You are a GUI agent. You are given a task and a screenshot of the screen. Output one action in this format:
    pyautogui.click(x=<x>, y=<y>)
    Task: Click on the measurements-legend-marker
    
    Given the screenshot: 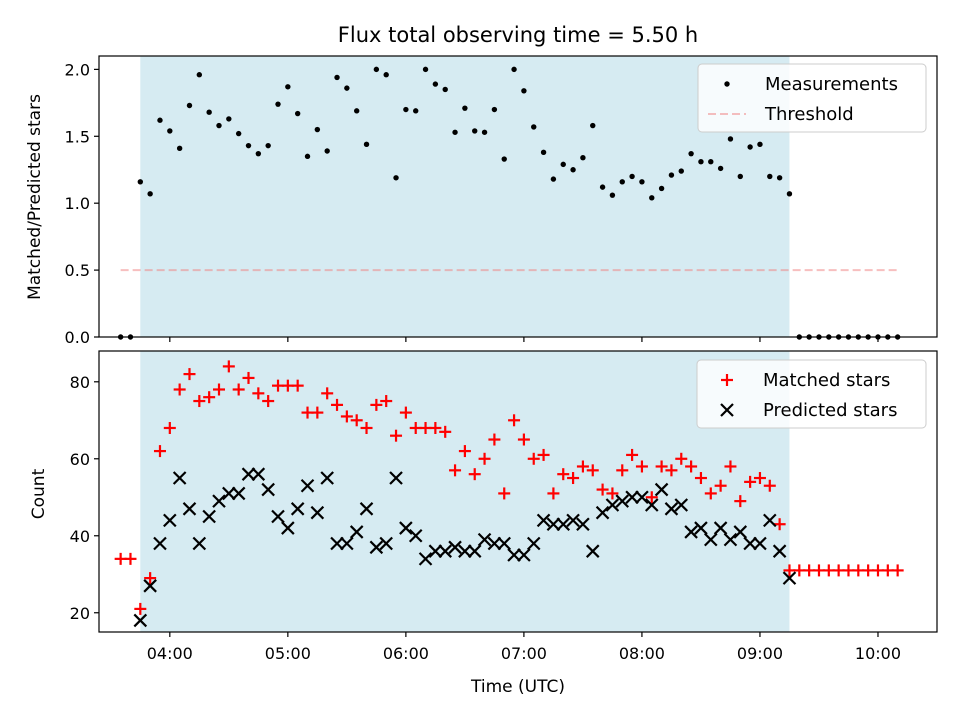 What is the action you would take?
    pyautogui.click(x=727, y=84)
    